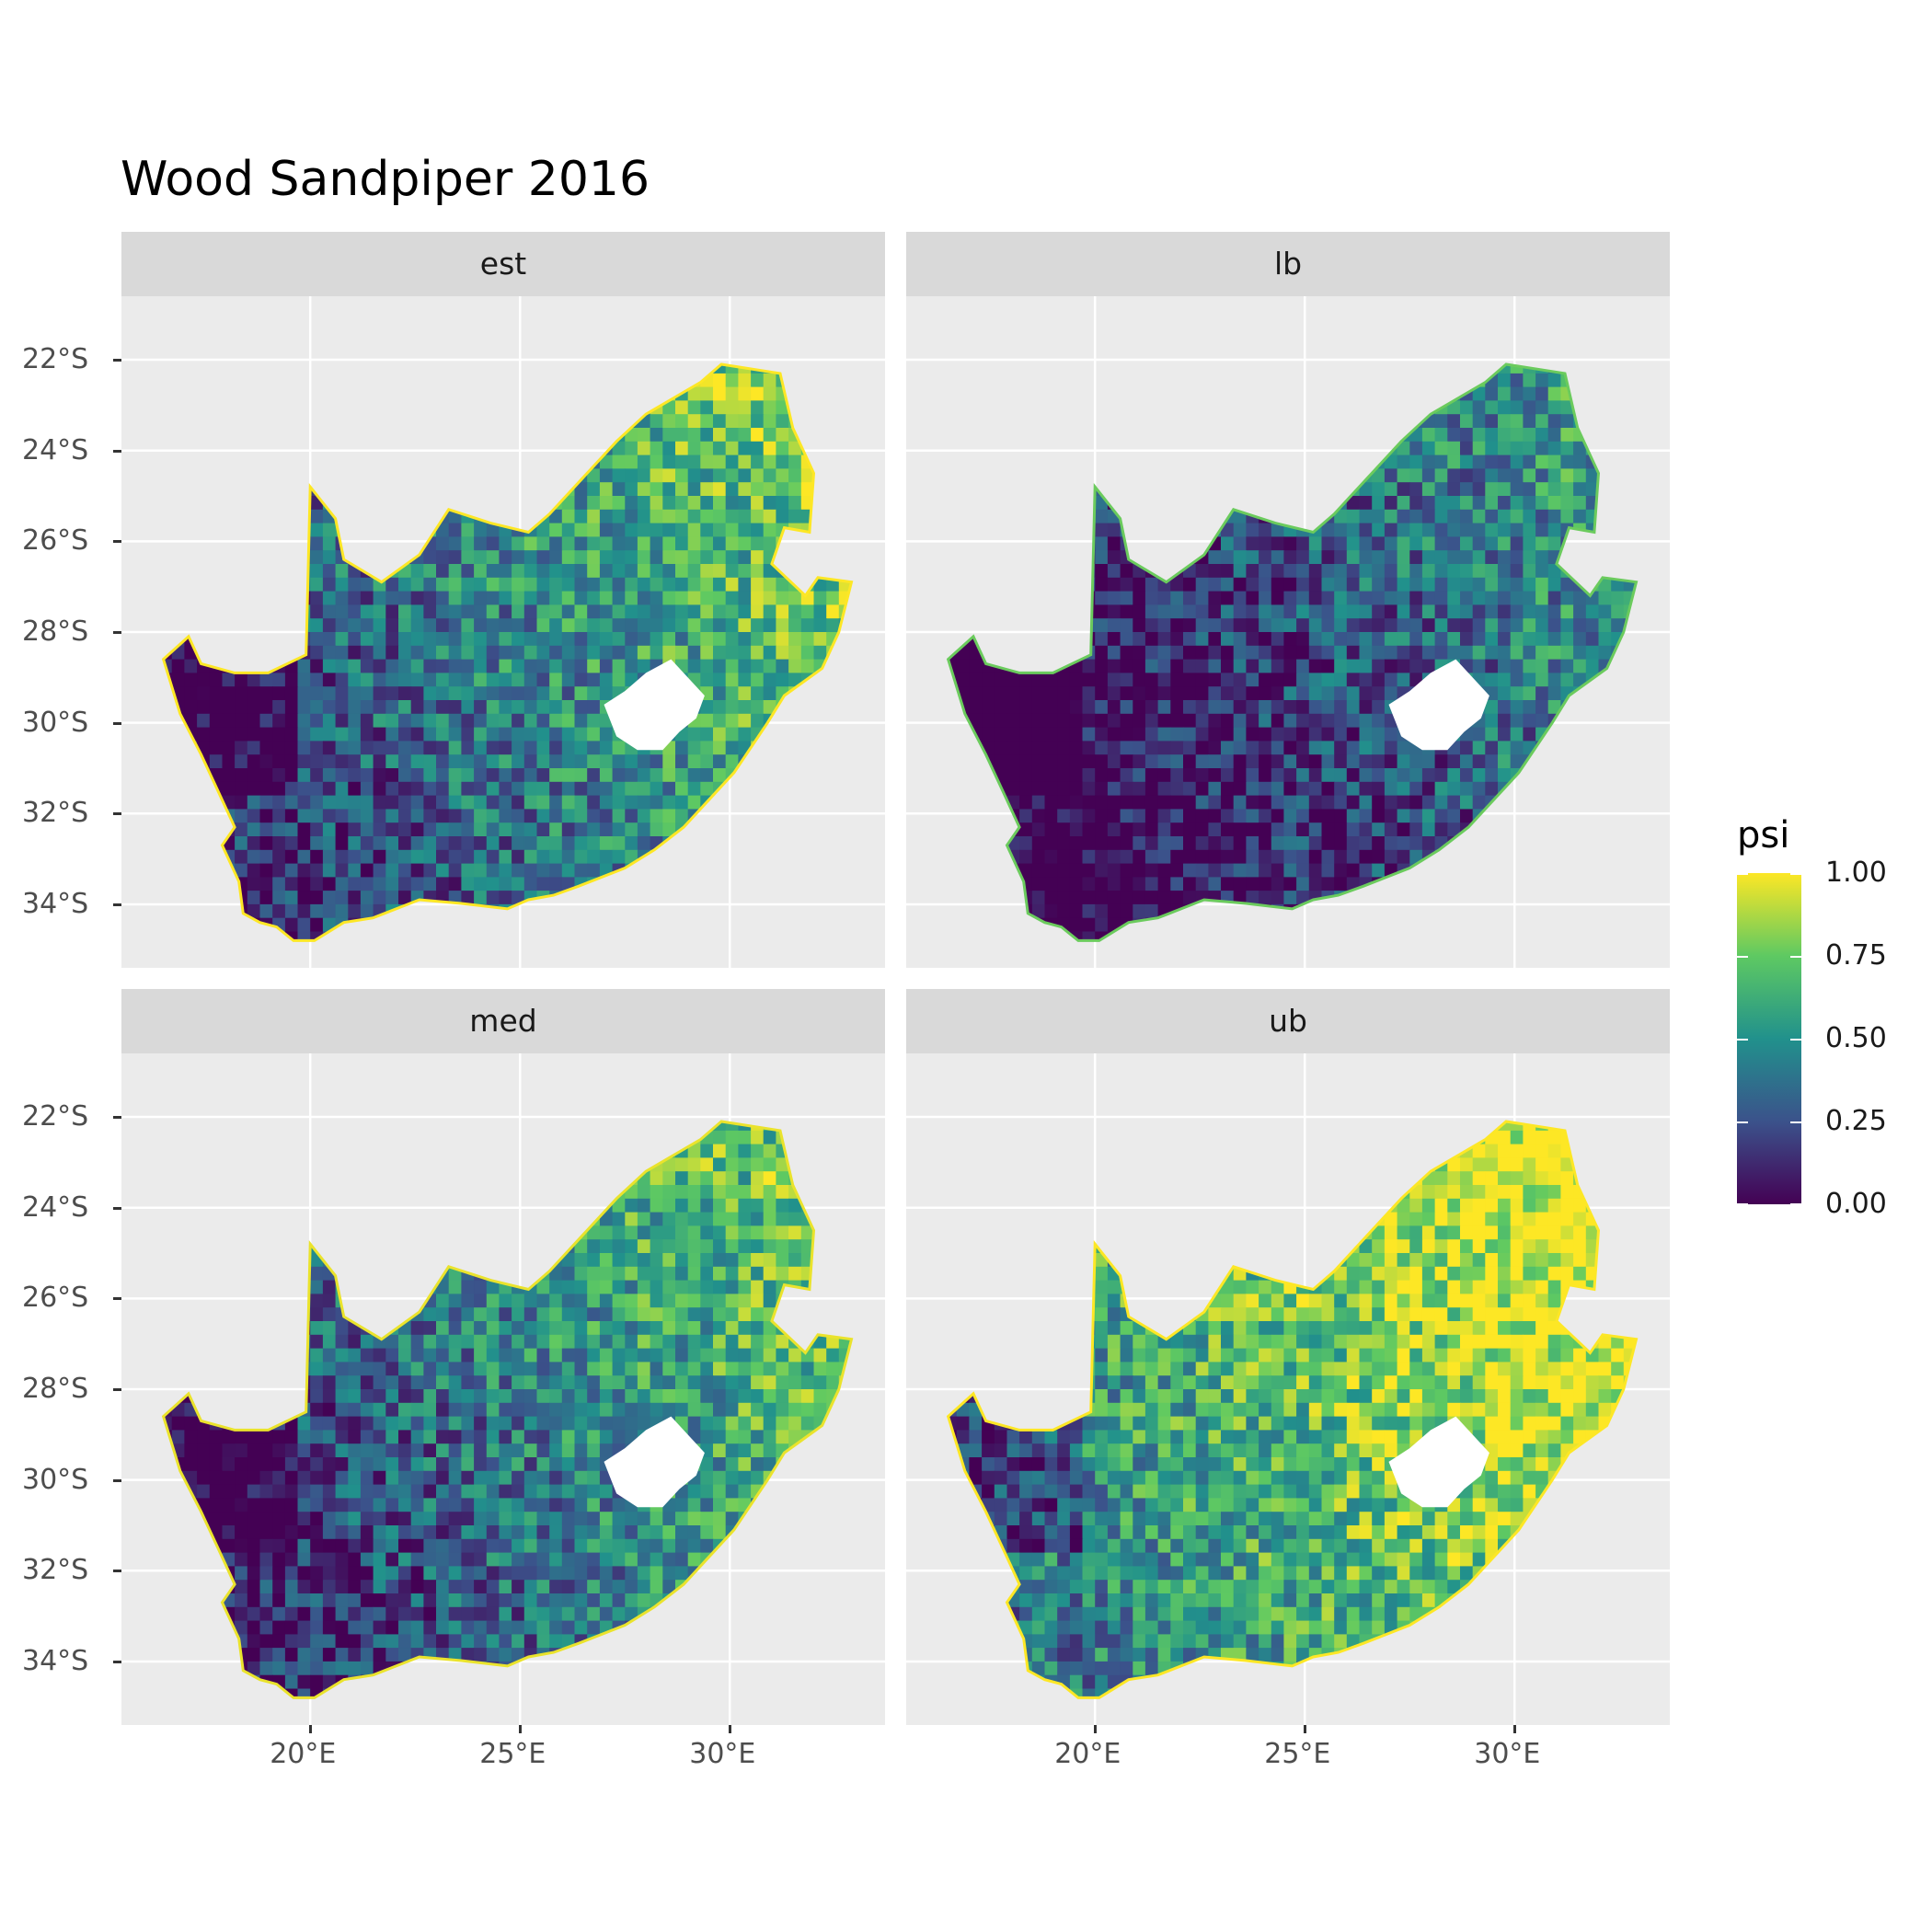 This screenshot has height=1932, width=1932. What do you see at coordinates (117, 904) in the screenshot?
I see `y-tick-mark` at bounding box center [117, 904].